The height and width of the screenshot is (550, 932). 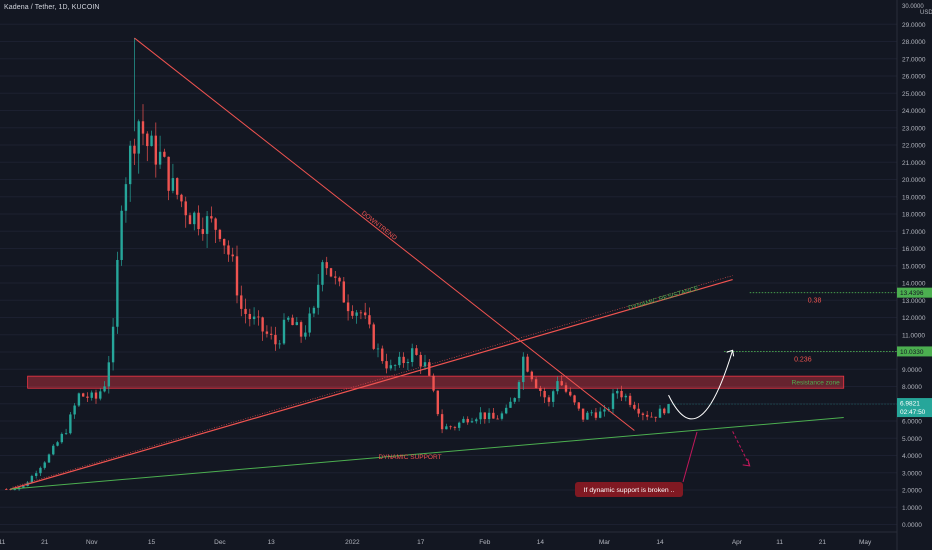 I want to click on resistance-zone, so click(x=436, y=382).